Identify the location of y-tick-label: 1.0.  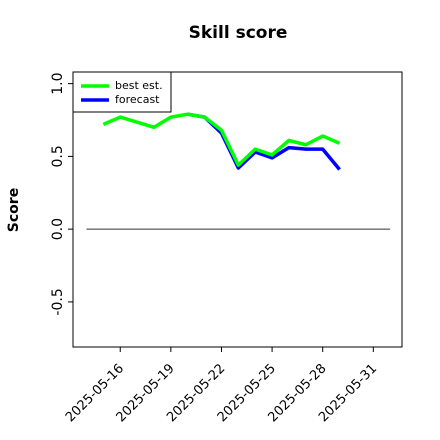
(58, 84).